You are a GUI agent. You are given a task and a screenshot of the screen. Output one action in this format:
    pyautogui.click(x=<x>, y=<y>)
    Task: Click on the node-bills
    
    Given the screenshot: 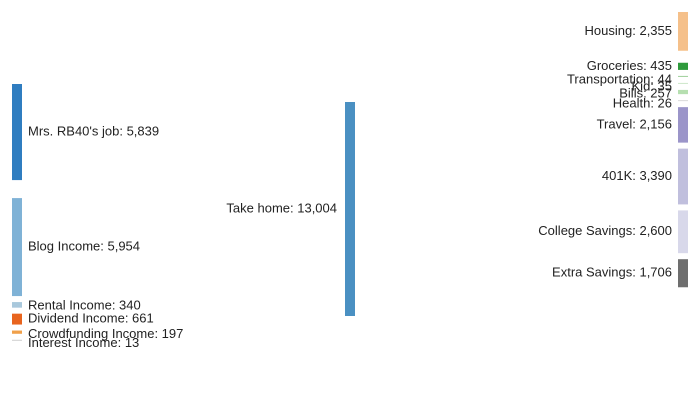 What is the action you would take?
    pyautogui.click(x=683, y=92)
    